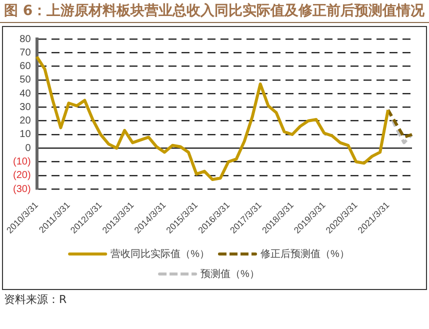 The width and height of the screenshot is (429, 329). I want to click on y-tick-label: (20), so click(21, 176).